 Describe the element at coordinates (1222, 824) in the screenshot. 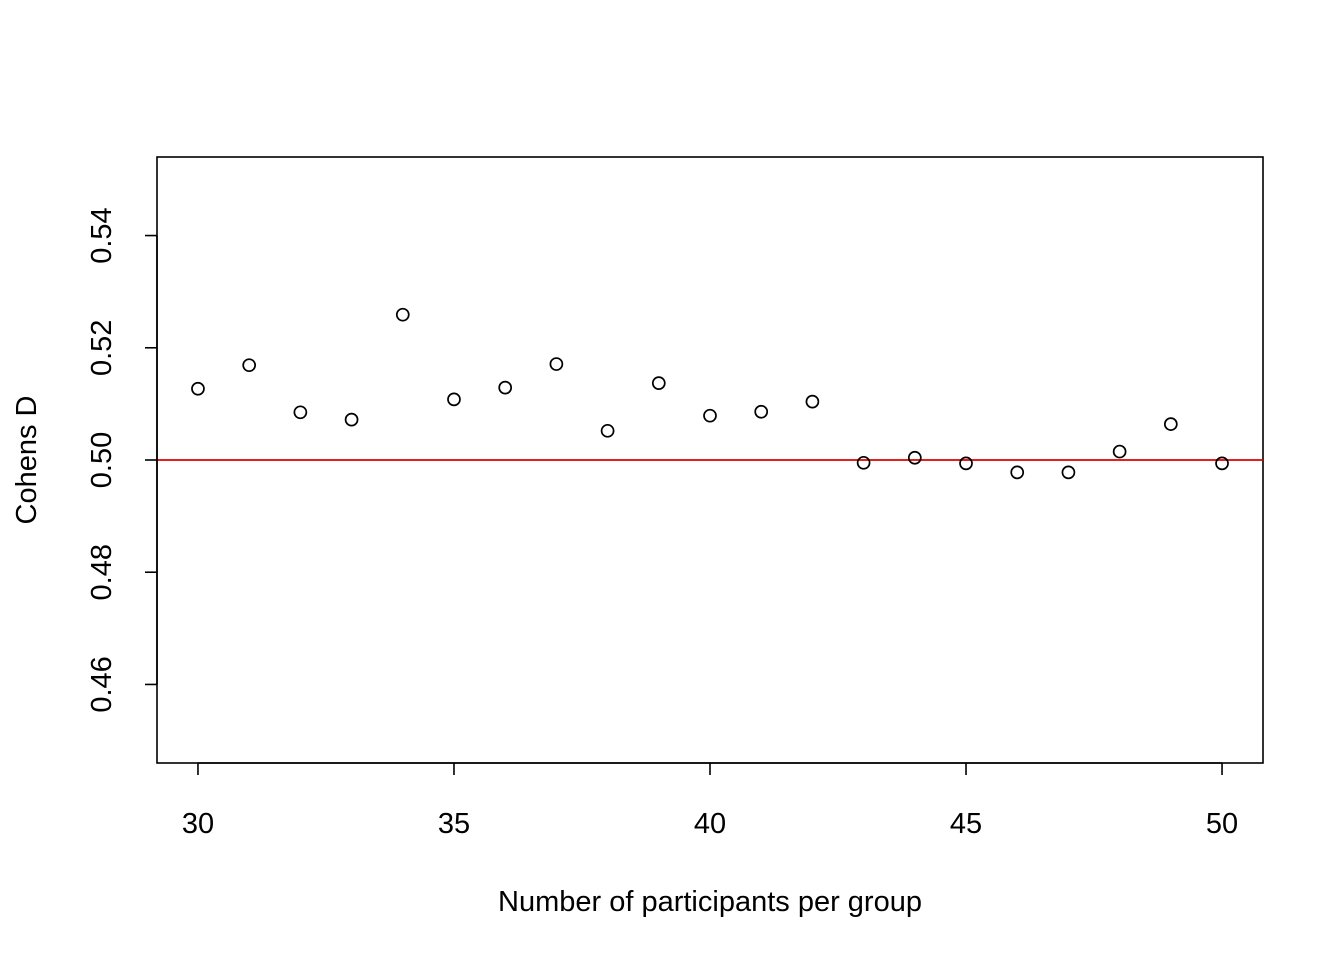

I see `x-tick-label: 50` at that location.